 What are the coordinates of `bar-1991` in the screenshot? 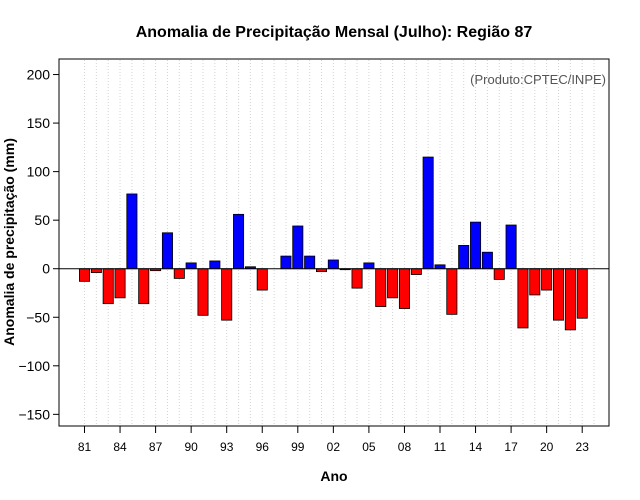 It's located at (203, 292).